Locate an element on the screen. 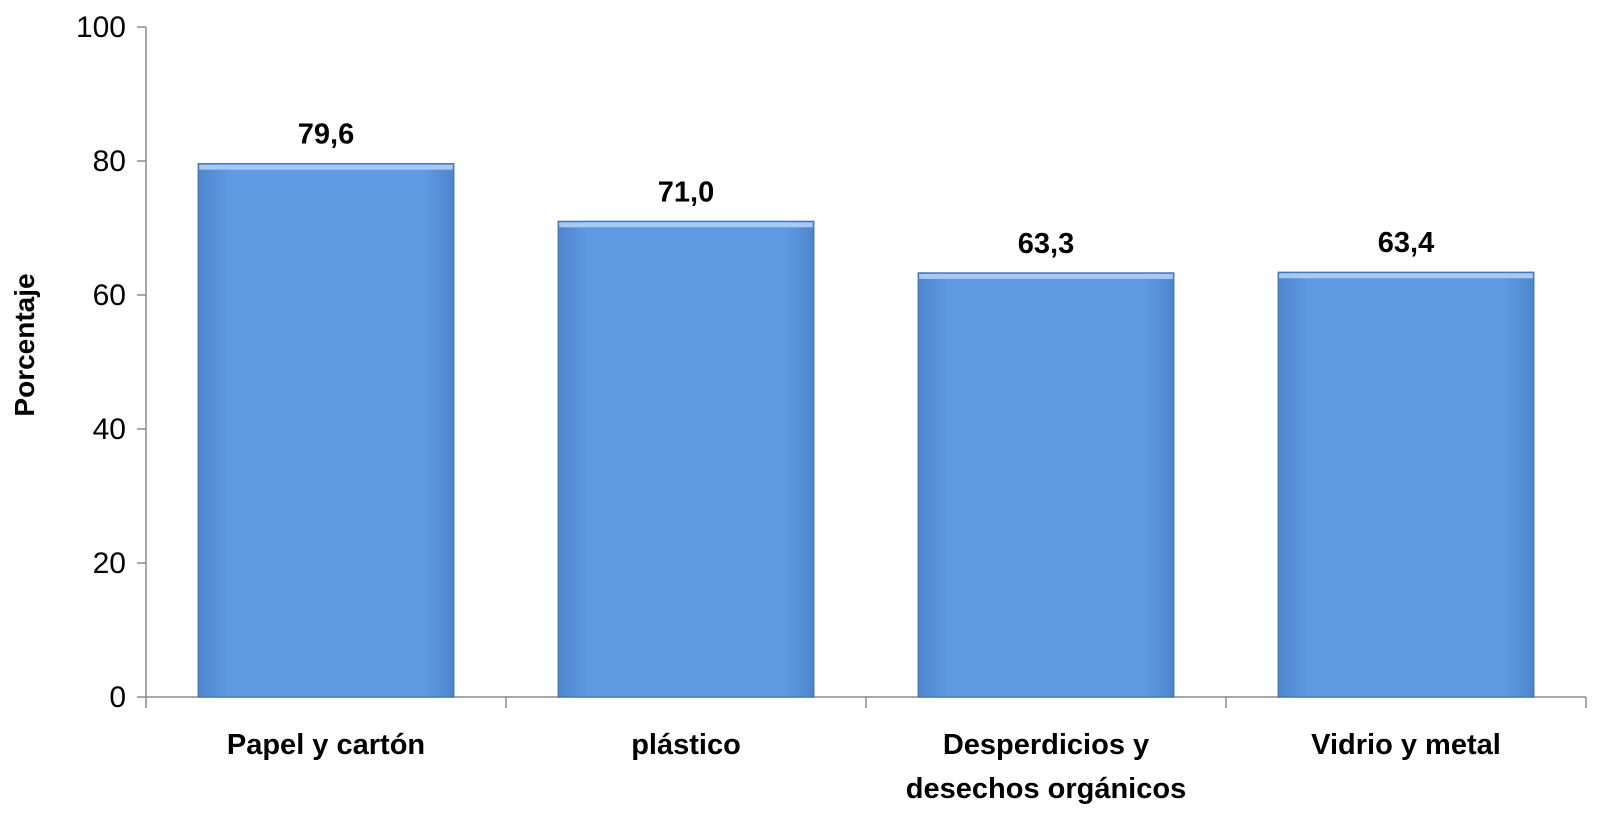 This screenshot has width=1599, height=821. y-tick-label: 0 is located at coordinates (117, 697).